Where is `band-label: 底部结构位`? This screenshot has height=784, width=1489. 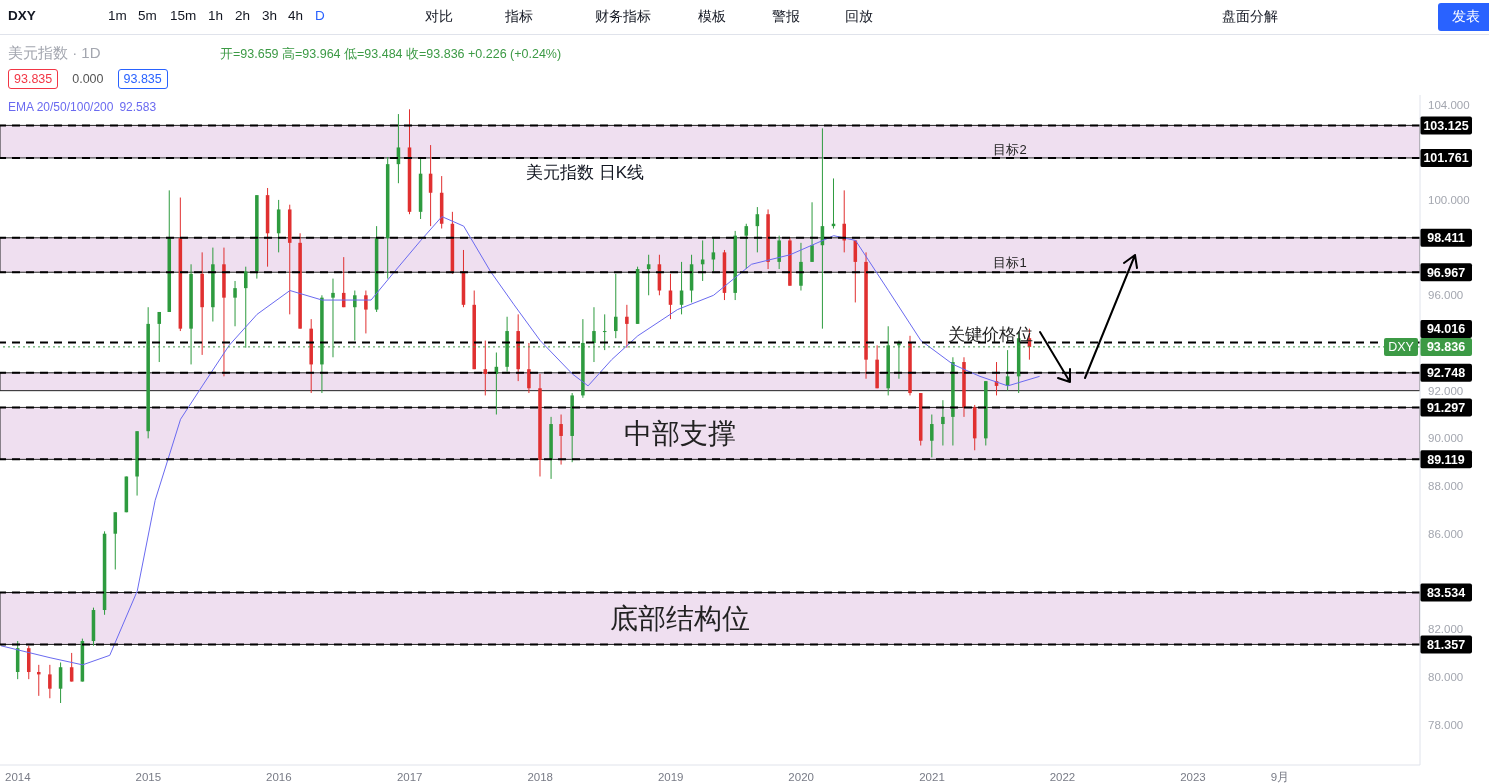 band-label: 底部结构位 is located at coordinates (680, 619).